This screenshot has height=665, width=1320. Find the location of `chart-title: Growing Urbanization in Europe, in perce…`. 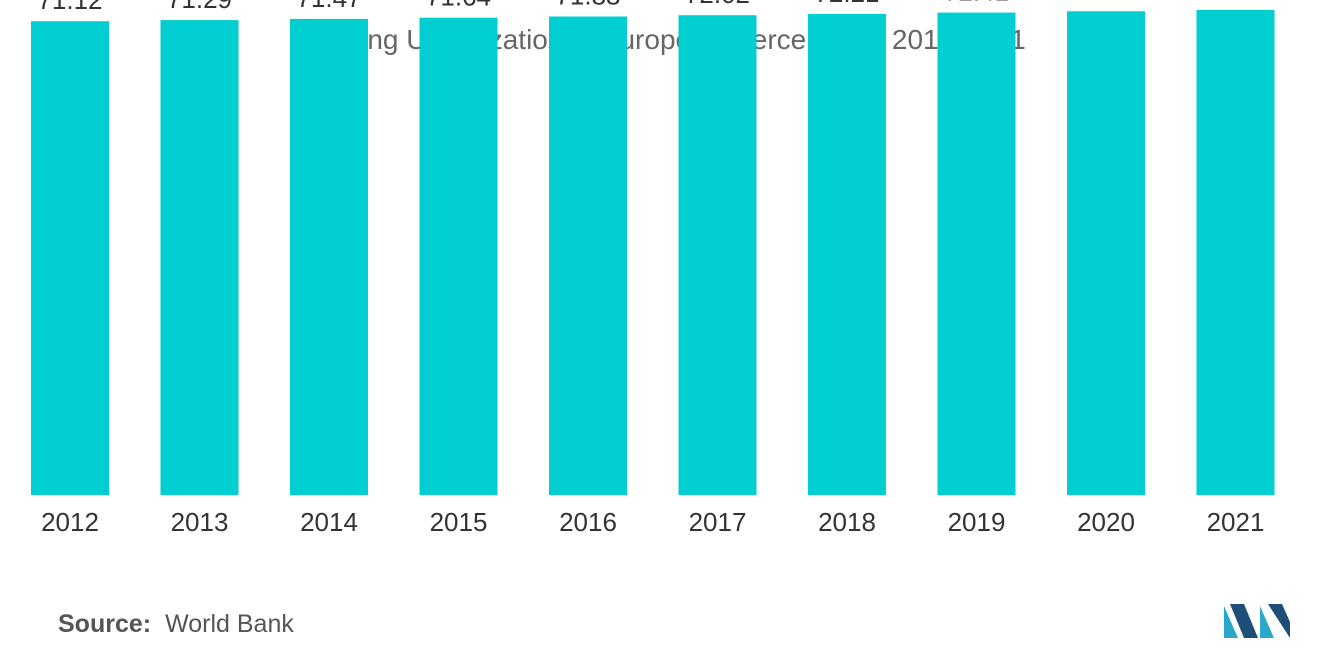

chart-title: Growing Urbanization in Europe, in perce… is located at coordinates (660, 39).